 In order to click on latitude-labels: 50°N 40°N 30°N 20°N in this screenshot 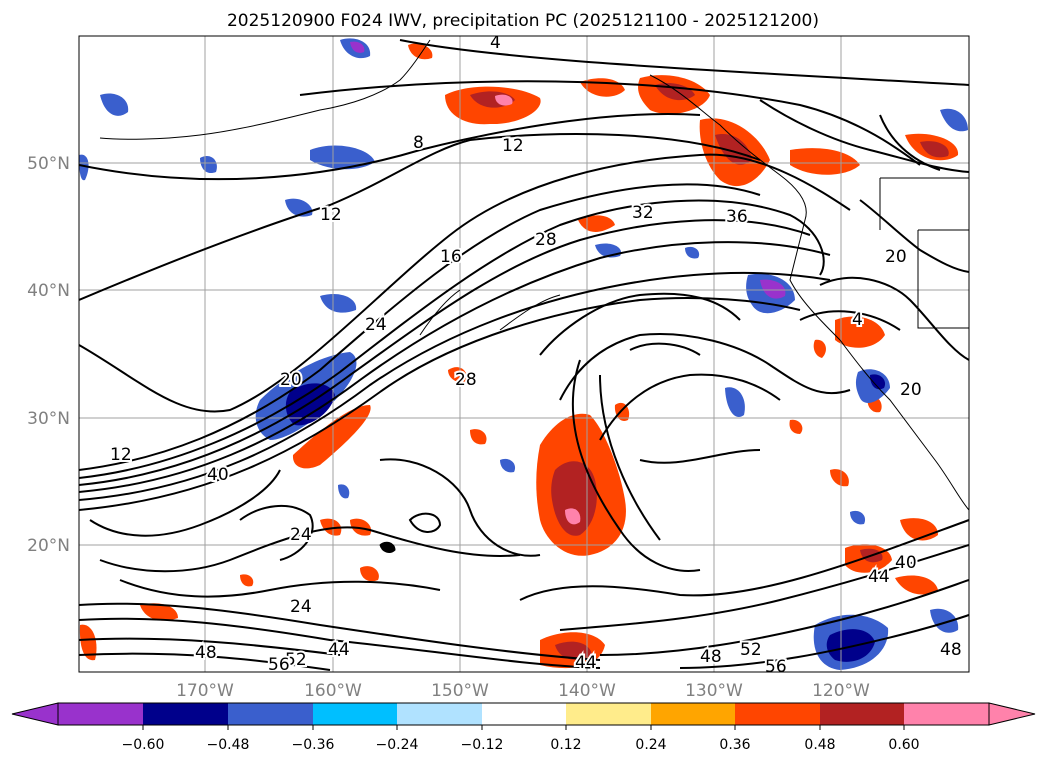, I will do `click(48, 355)`.